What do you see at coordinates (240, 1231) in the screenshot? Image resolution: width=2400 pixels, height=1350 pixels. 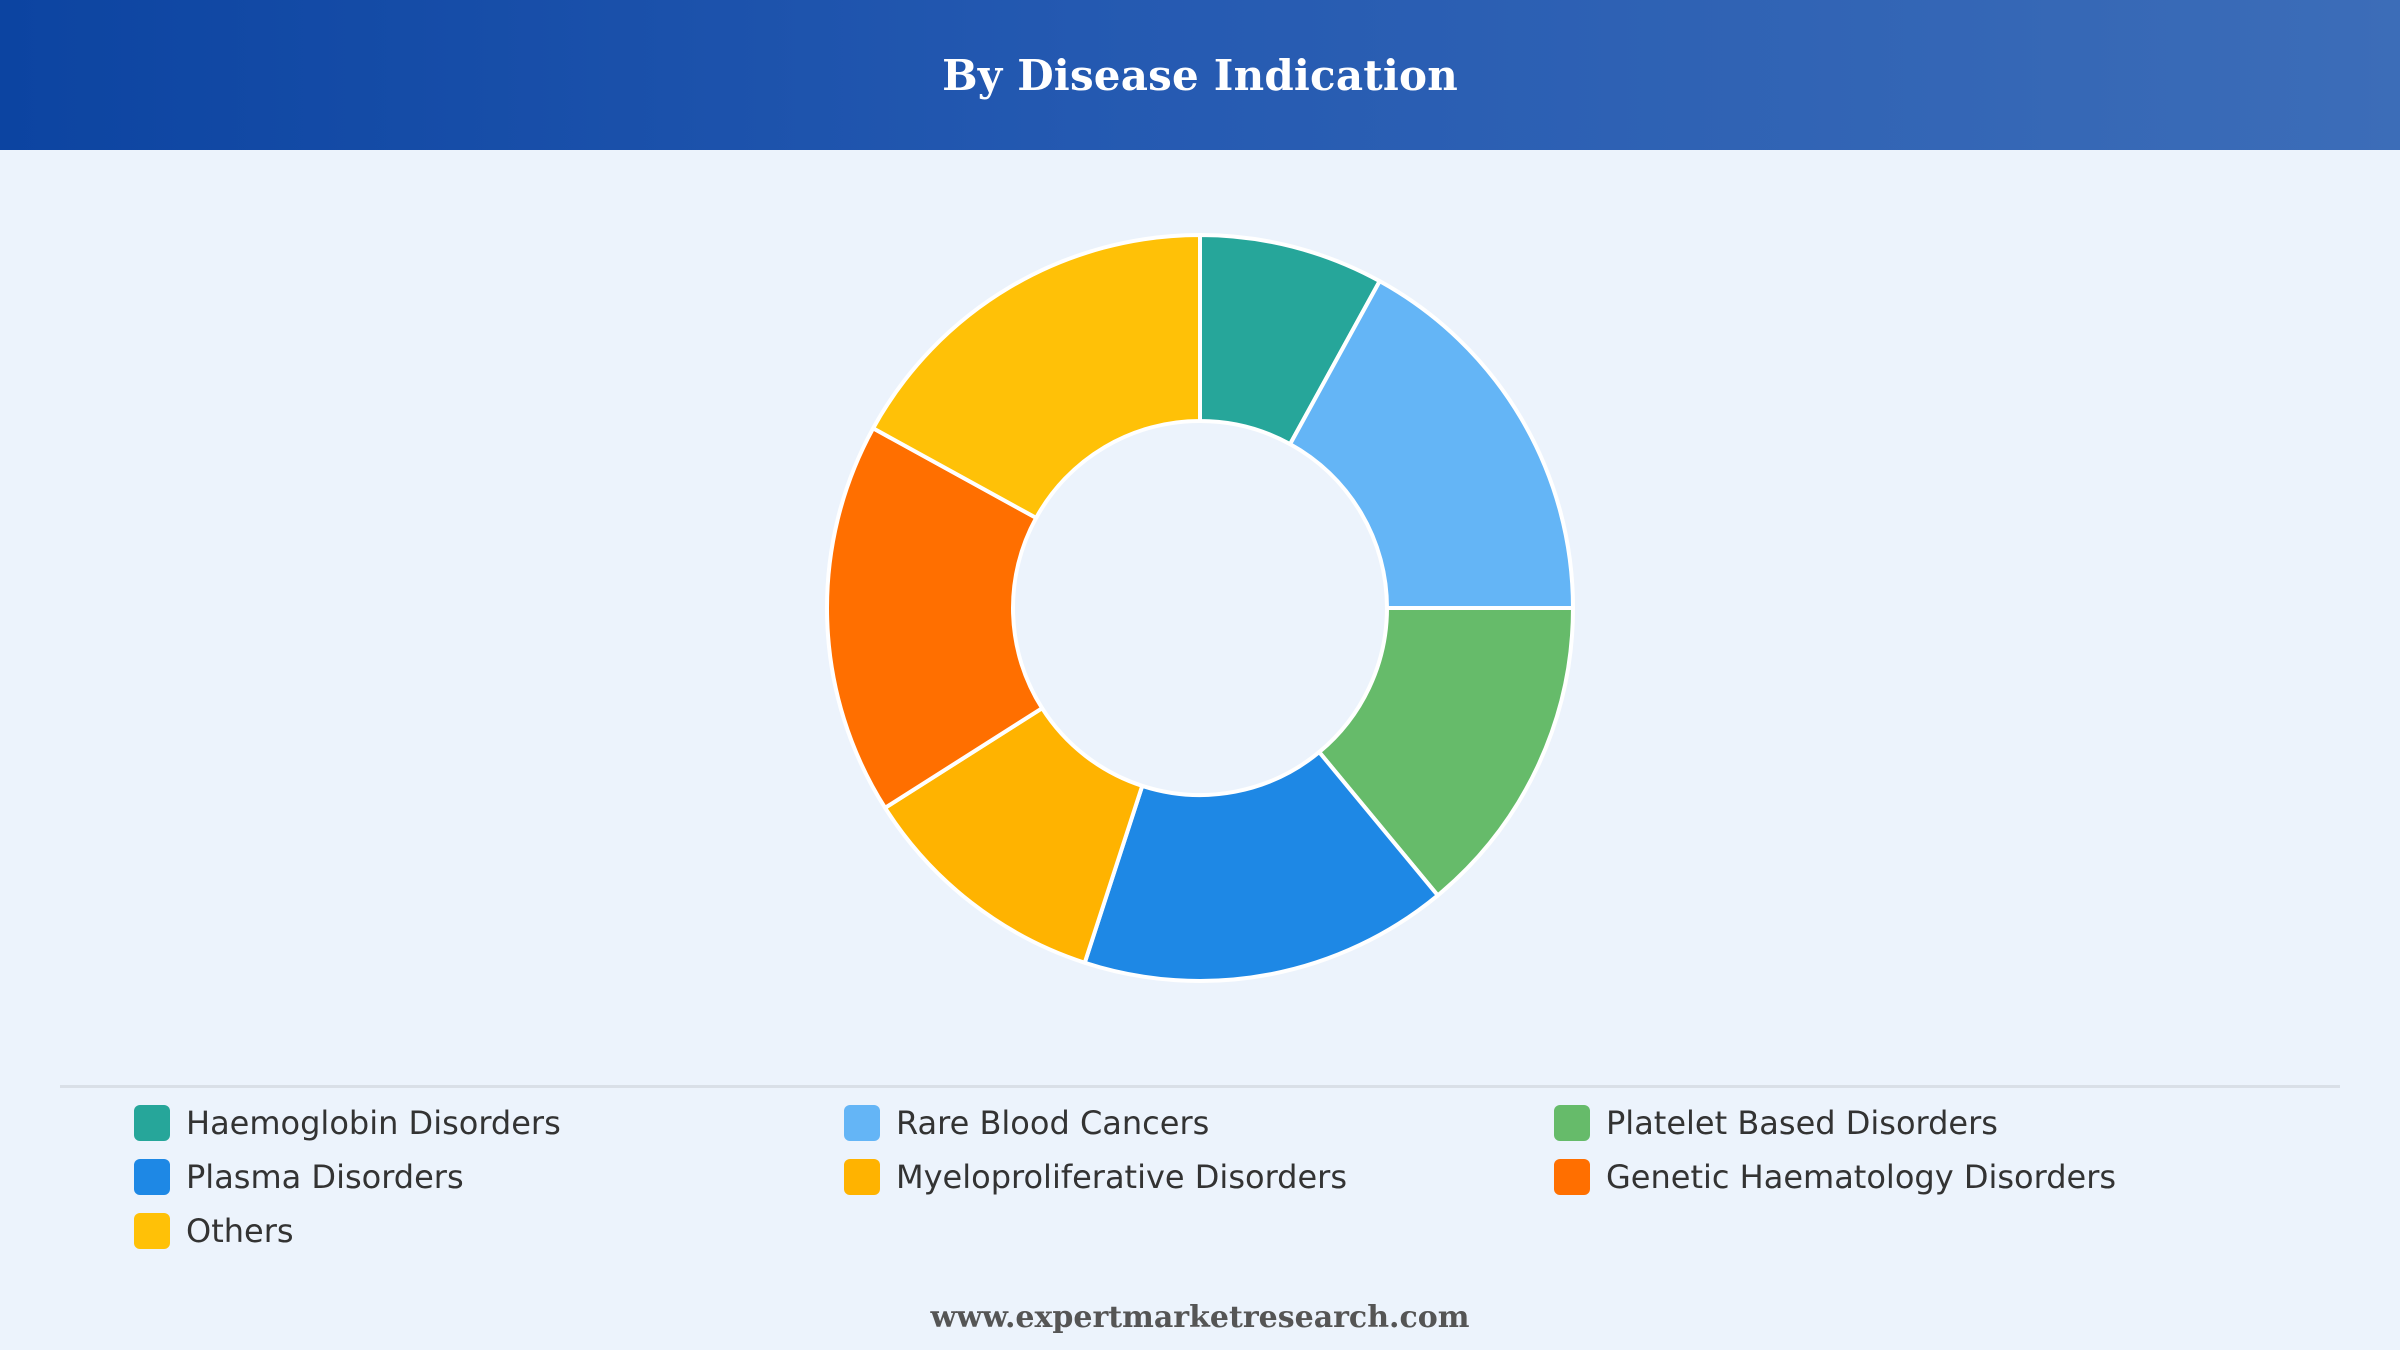 I see `legend-label: Others` at bounding box center [240, 1231].